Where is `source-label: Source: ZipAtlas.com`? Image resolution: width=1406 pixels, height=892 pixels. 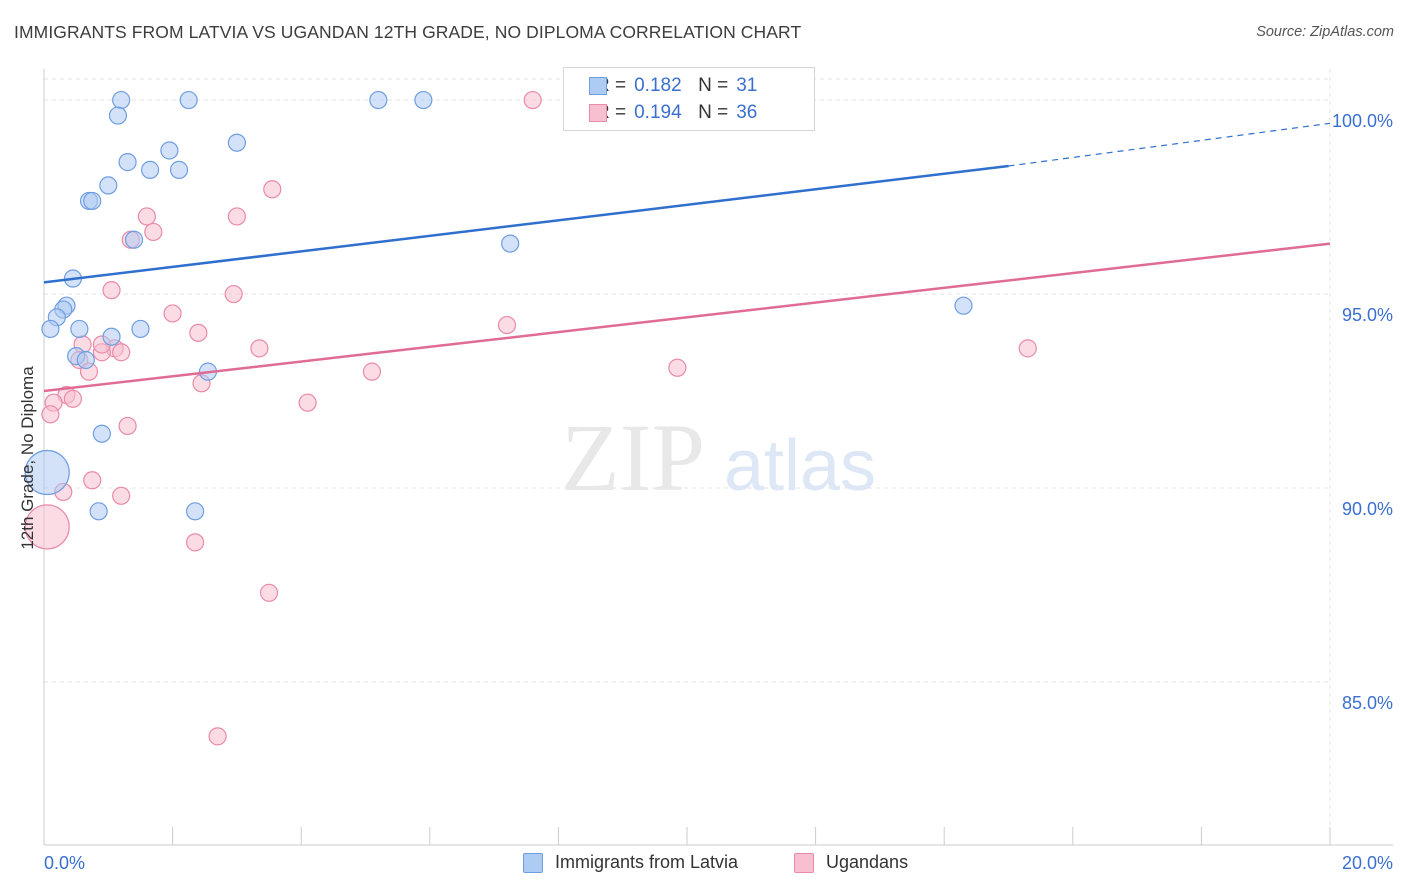
source-label: Source: ZipAtlas.com is located at coordinates (1325, 32).